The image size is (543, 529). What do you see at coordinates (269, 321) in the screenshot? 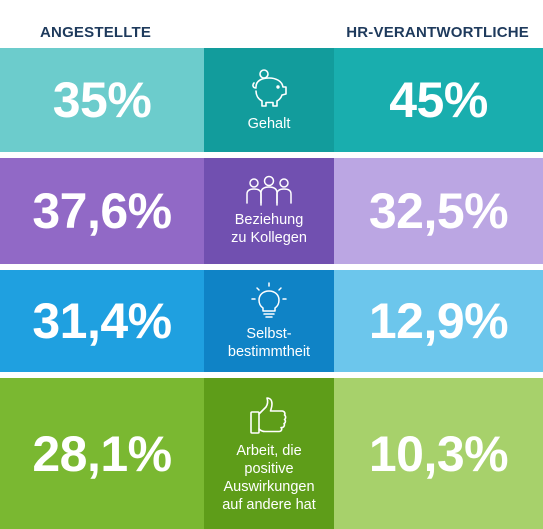
I see `category-cell: Selbst- bestimmtheit` at bounding box center [269, 321].